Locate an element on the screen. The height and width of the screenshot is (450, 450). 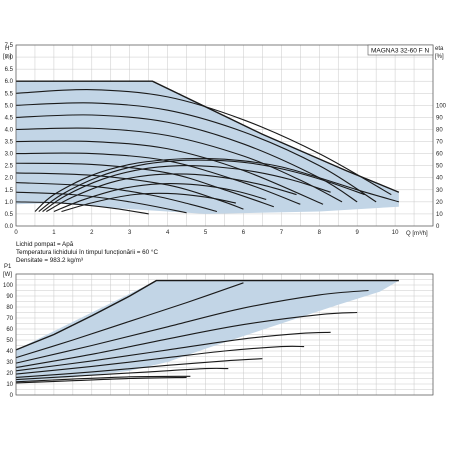
power-tick-label: 90 is located at coordinates (9, 297).